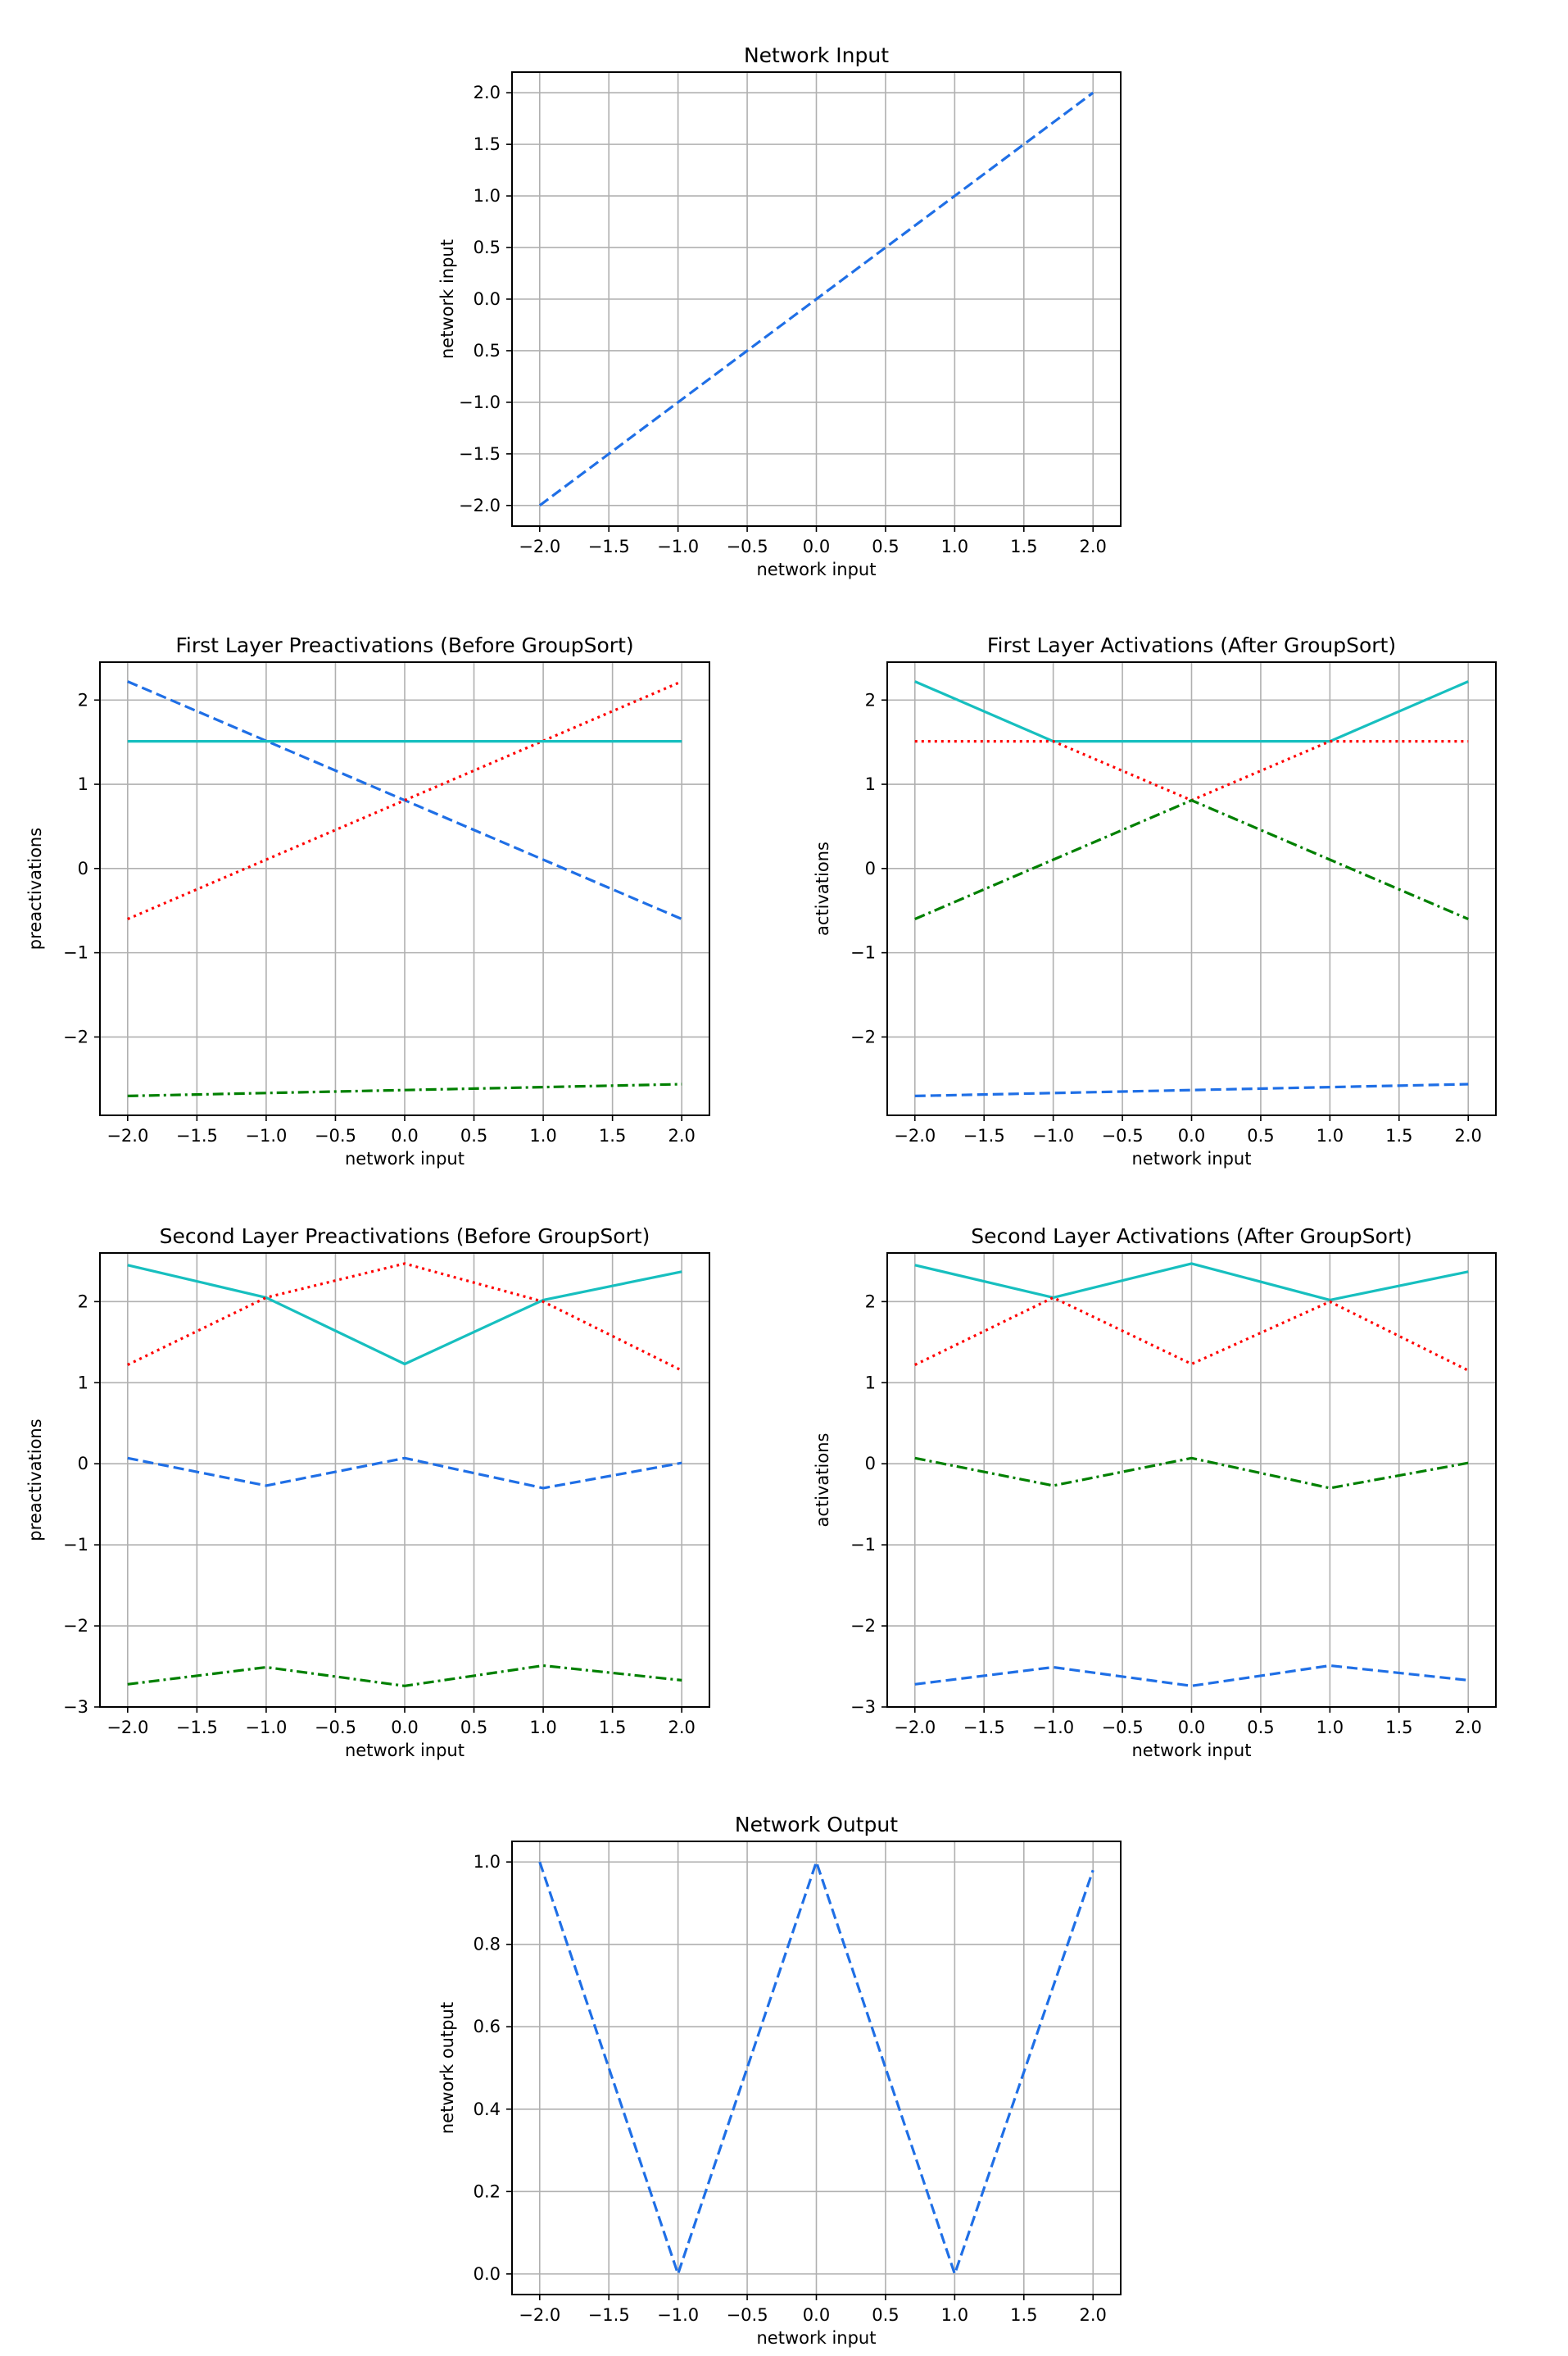 The image size is (1568, 2356). Describe the element at coordinates (447, 2068) in the screenshot. I see `y-axis-label: network output` at that location.